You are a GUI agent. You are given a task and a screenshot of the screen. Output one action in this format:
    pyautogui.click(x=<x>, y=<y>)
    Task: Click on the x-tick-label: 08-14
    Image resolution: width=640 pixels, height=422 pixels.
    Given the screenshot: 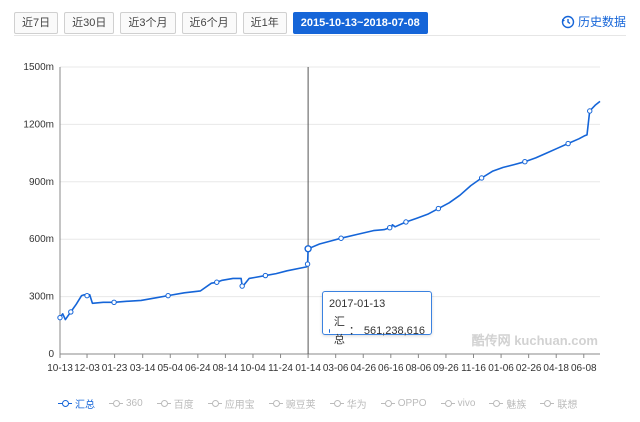 What is the action you would take?
    pyautogui.click(x=226, y=368)
    